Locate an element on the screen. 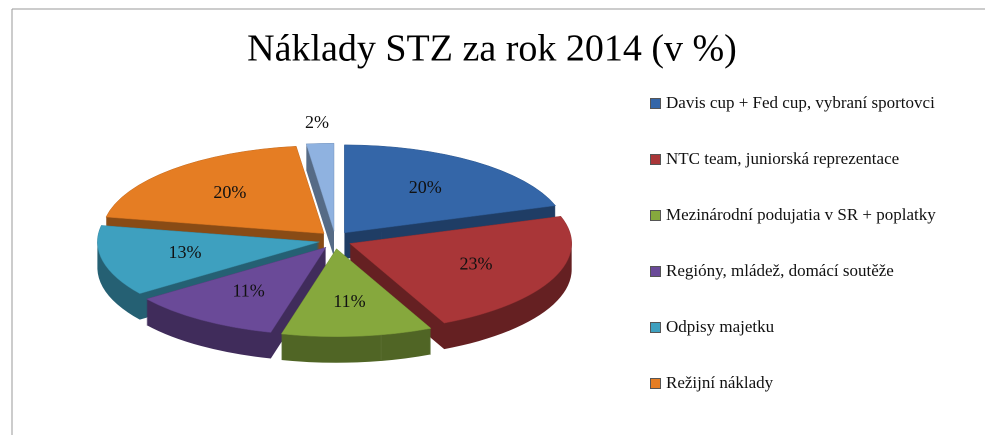 This screenshot has width=985, height=435. legend-item: Davis cup + Fed cup, vybraní sportovci is located at coordinates (800, 120).